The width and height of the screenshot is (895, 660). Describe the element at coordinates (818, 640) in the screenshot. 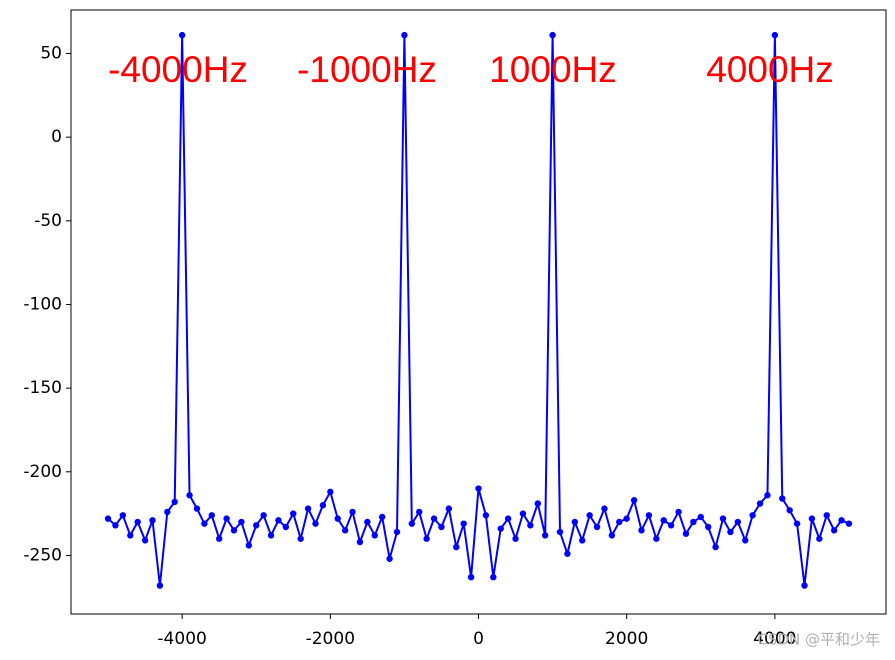

I see `watermark: CSDN @平和少年` at that location.